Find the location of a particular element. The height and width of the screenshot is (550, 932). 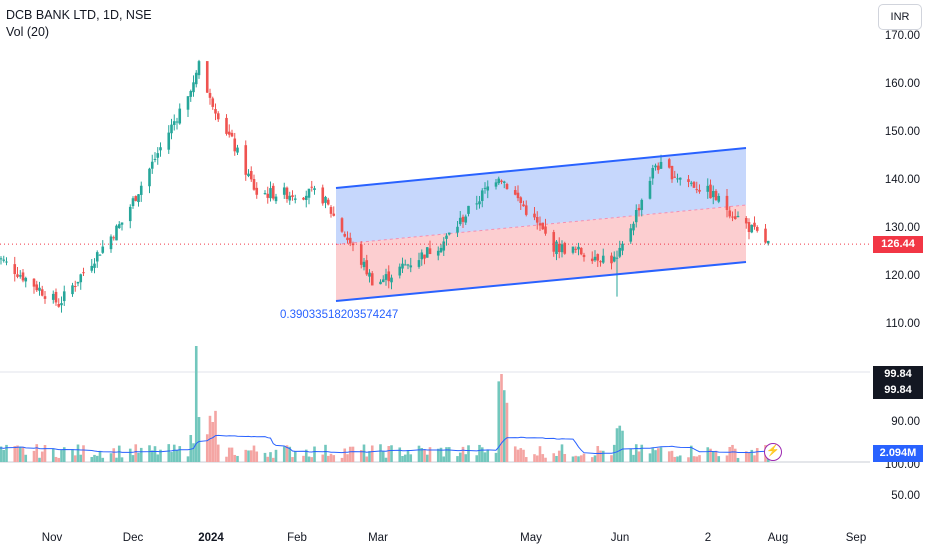

volume-label: Vol (20) is located at coordinates (28, 32).